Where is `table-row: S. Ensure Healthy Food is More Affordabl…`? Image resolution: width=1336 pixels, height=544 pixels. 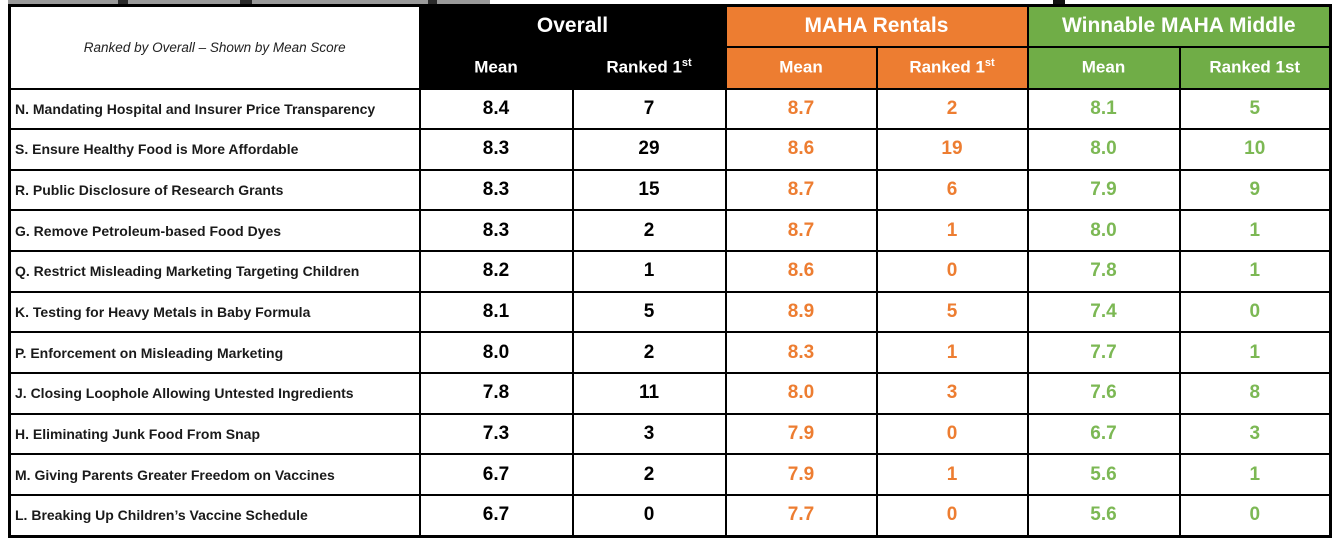
table-row: S. Ensure Healthy Food is More Affordabl… is located at coordinates (670, 149).